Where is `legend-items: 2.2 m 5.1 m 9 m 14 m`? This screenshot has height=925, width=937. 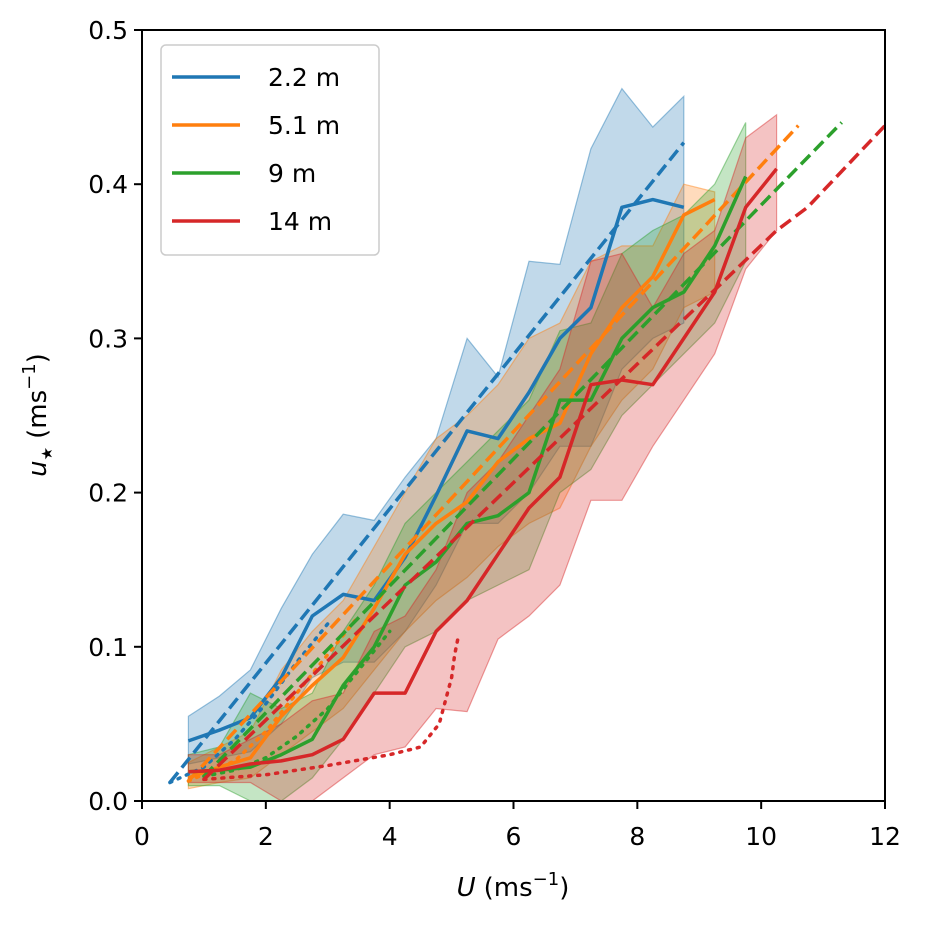
legend-items: 2.2 m 5.1 m 9 m 14 m is located at coordinates (256, 149).